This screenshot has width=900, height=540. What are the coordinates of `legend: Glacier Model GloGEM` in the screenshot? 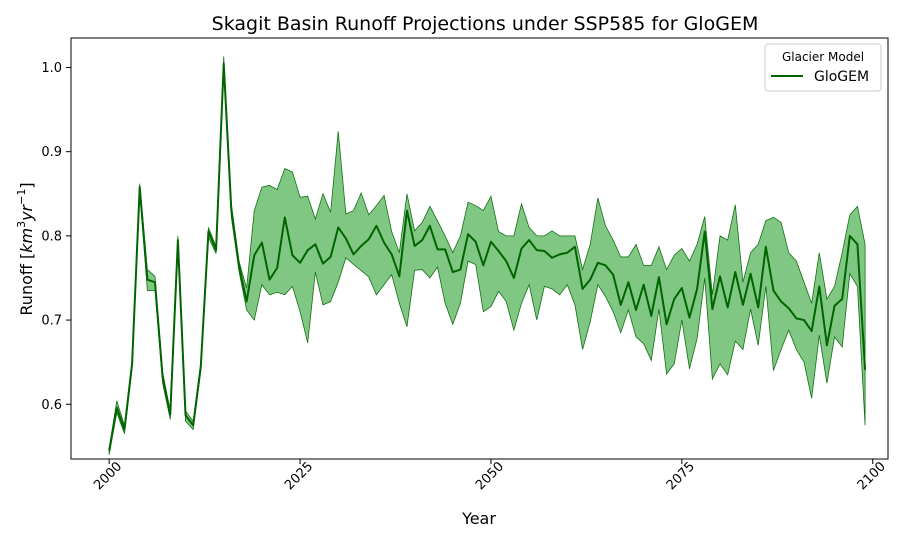 It's located at (823, 67).